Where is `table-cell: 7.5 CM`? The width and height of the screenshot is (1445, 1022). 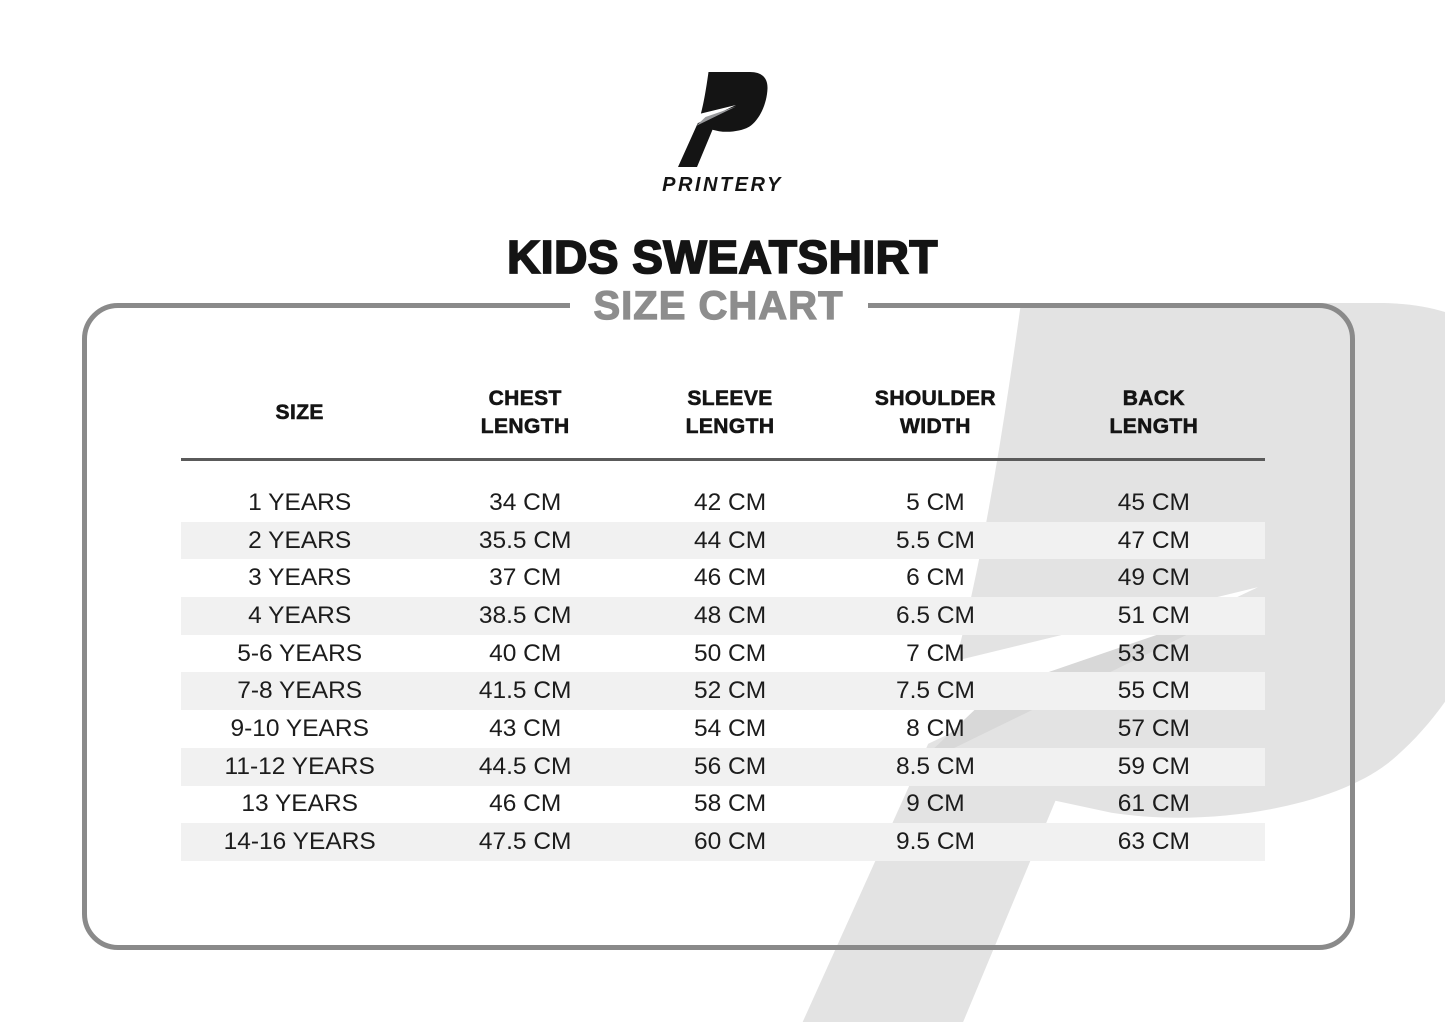
table-cell: 7.5 CM is located at coordinates (935, 691).